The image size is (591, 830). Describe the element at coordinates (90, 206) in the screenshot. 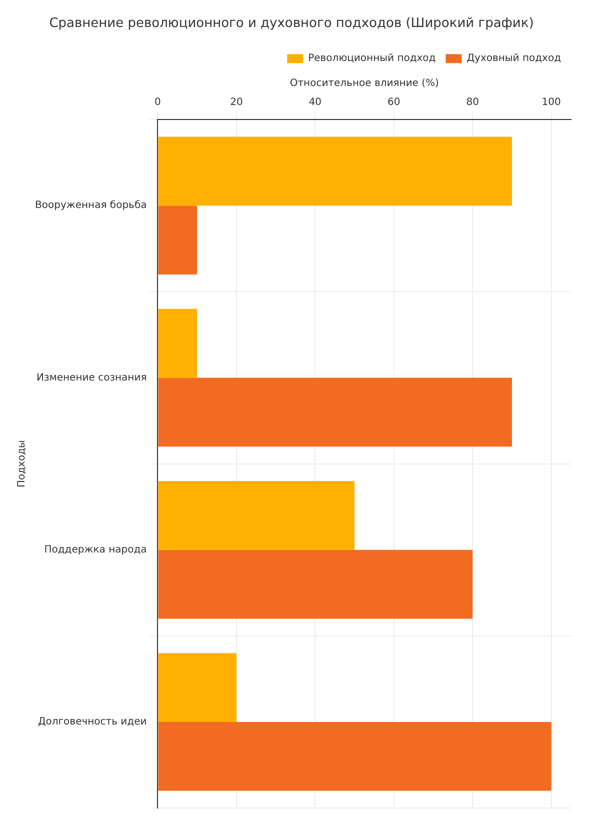

I see `y-tick-label: Вооруженная борьба` at that location.